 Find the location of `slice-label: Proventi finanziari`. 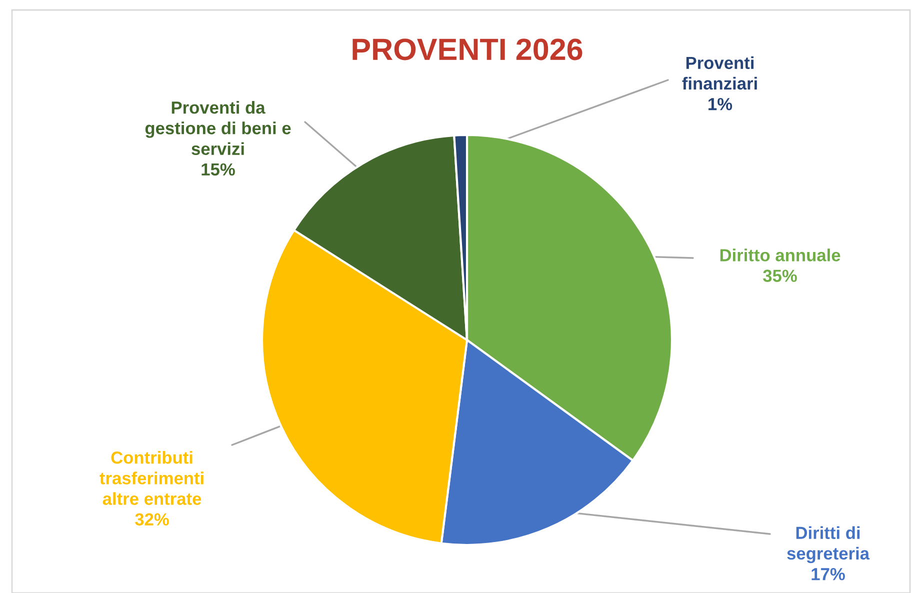

slice-label: Proventi finanziari is located at coordinates (719, 73).